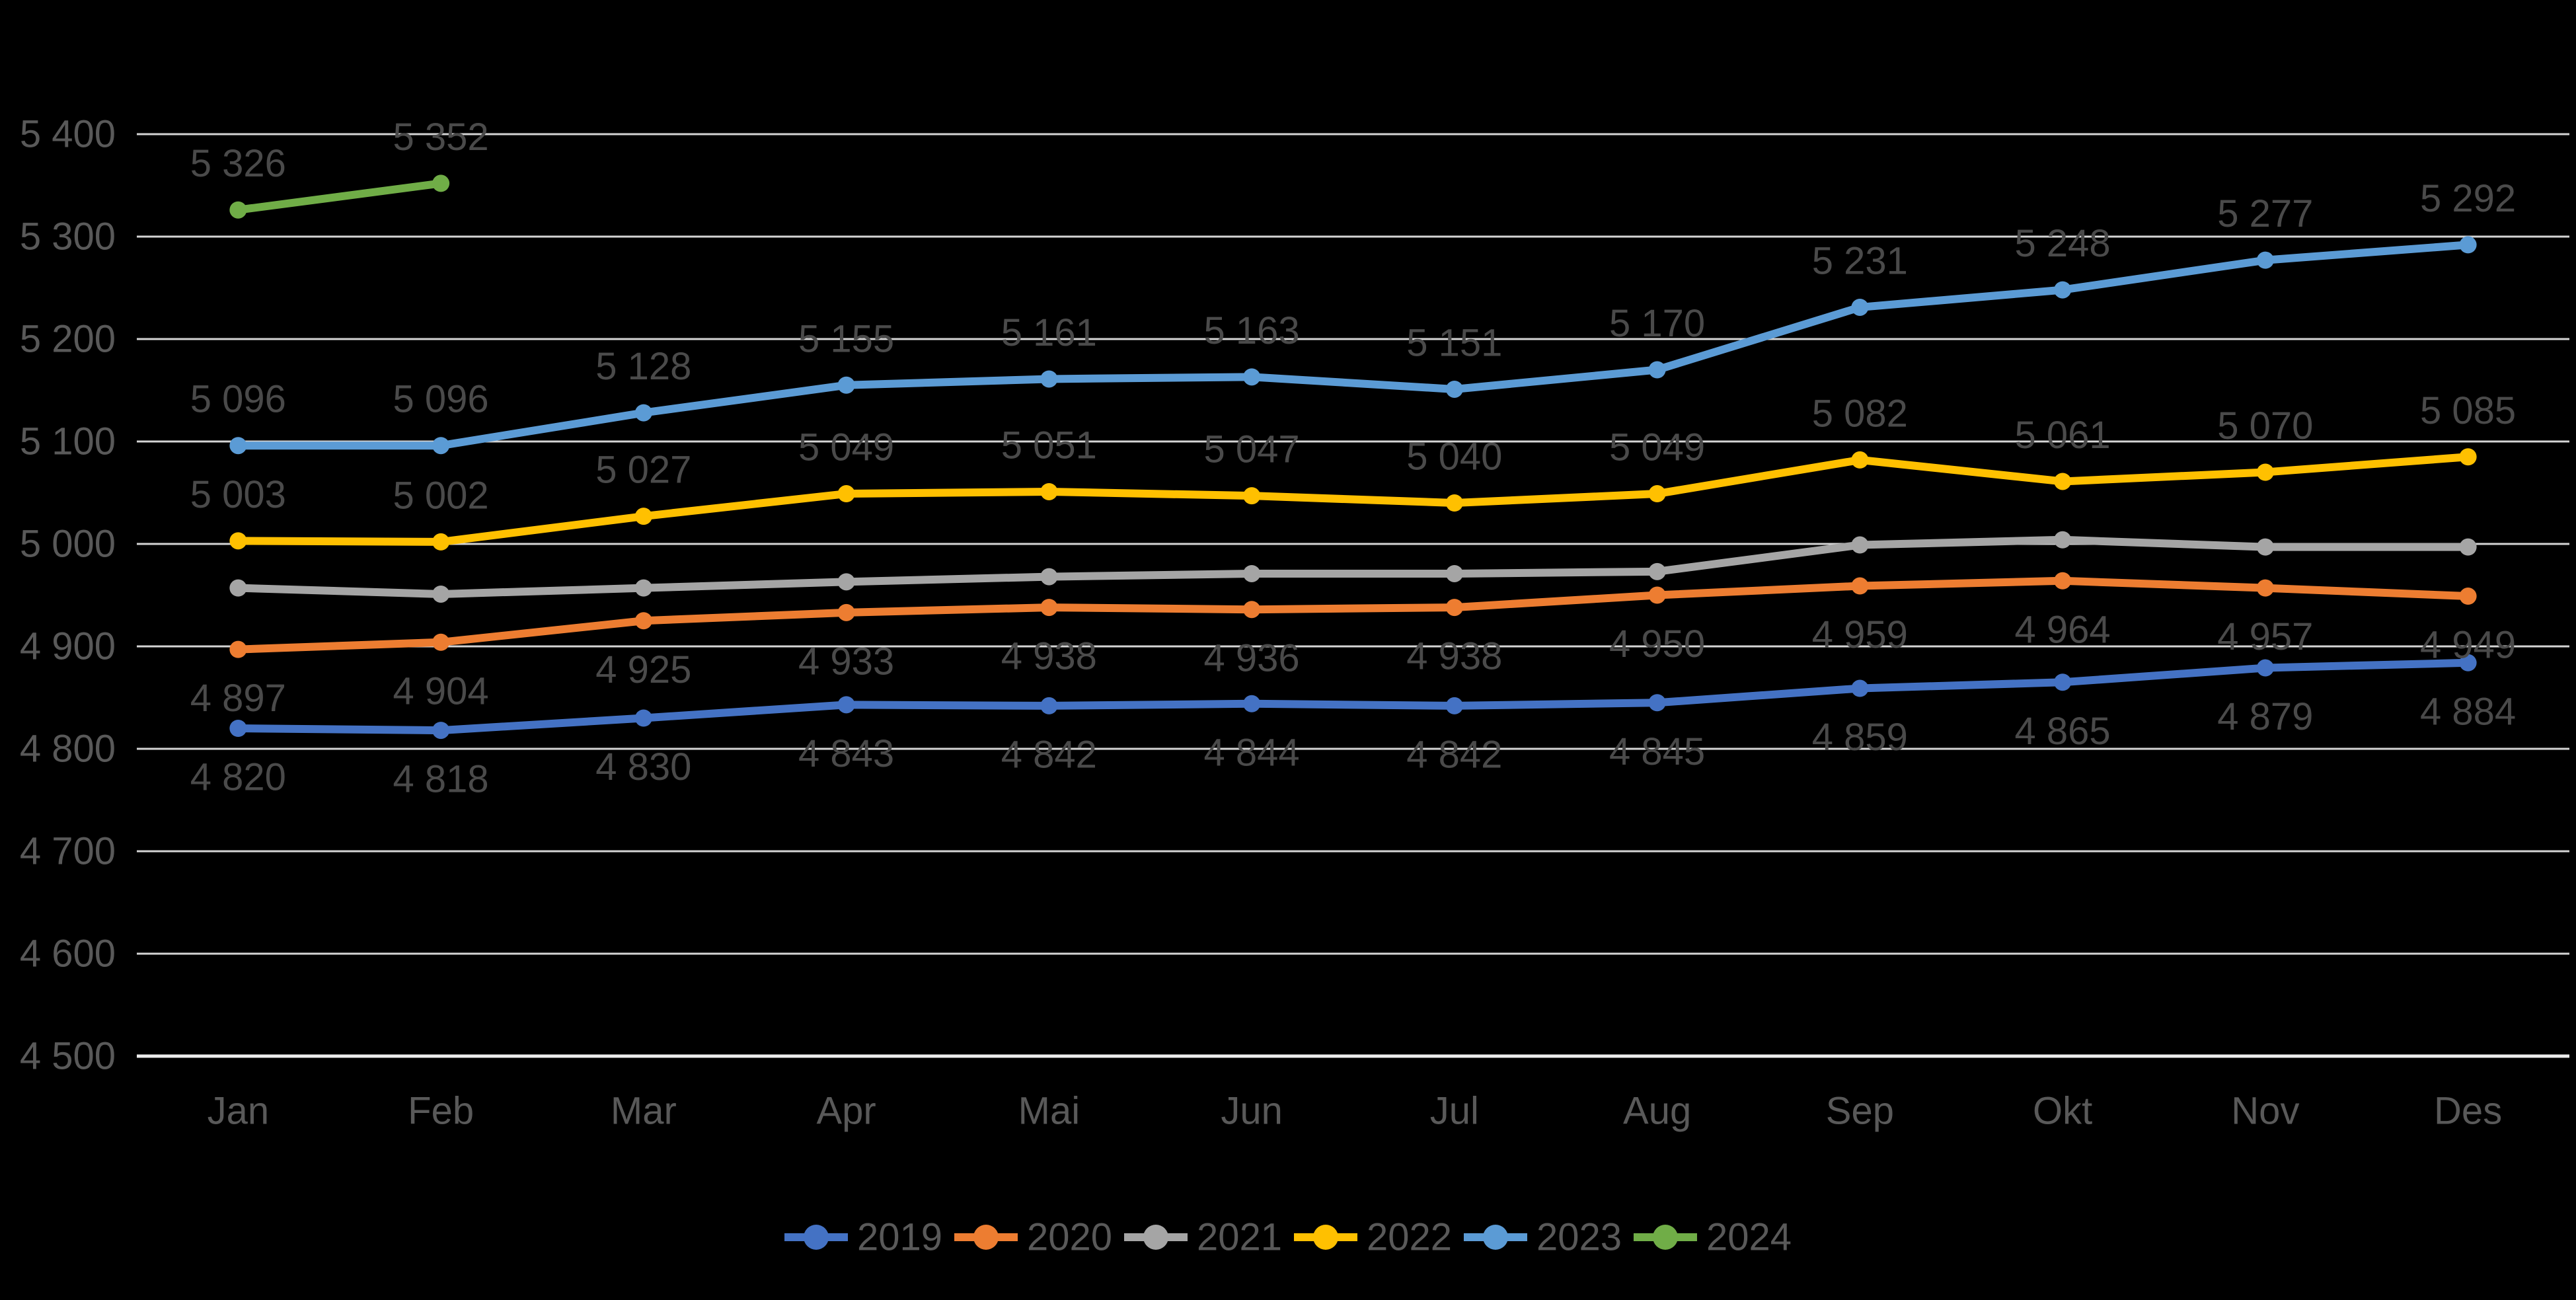  What do you see at coordinates (1657, 644) in the screenshot?
I see `data-label-2020-aug: 4 950` at bounding box center [1657, 644].